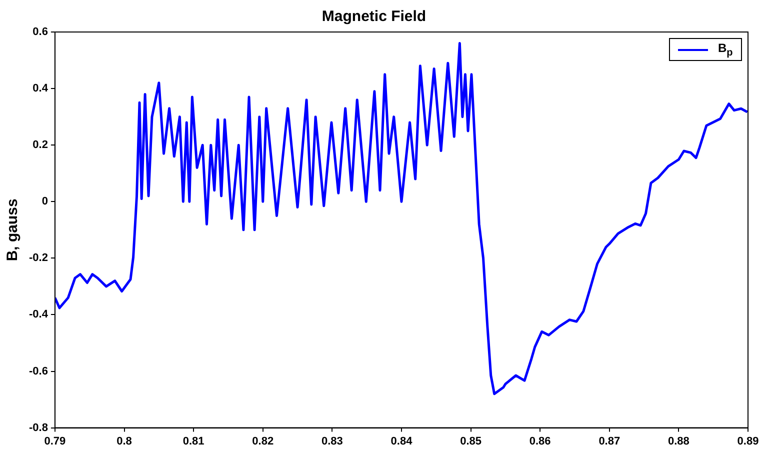 The height and width of the screenshot is (451, 762). I want to click on x-tick-label: 0.81, so click(193, 441).